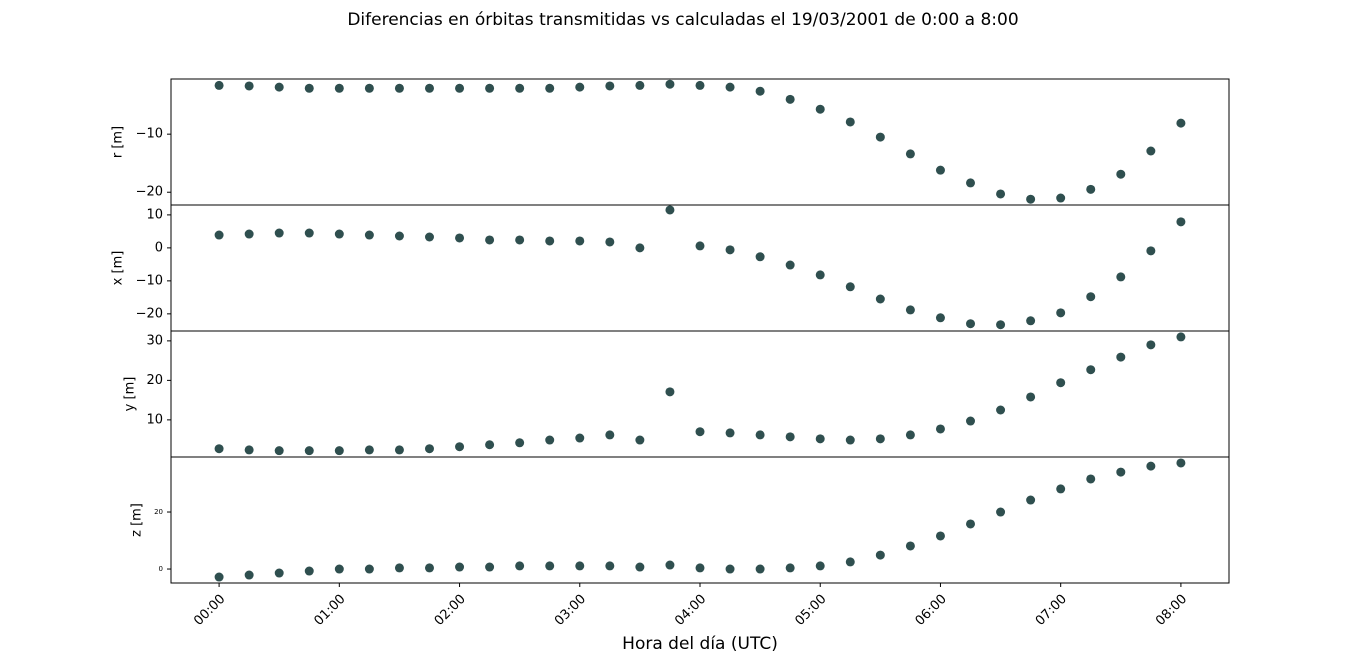 The width and height of the screenshot is (1366, 655). What do you see at coordinates (130, 394) in the screenshot?
I see `y-axis-label: y [m]` at bounding box center [130, 394].